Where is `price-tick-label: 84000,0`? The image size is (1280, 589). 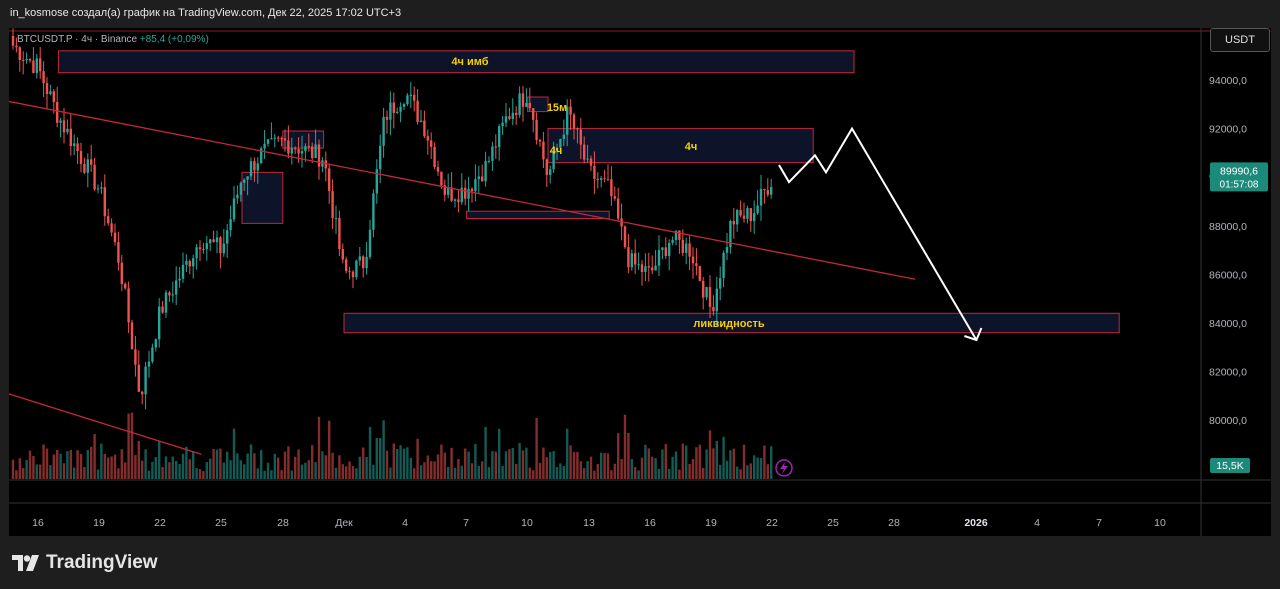 price-tick-label: 84000,0 is located at coordinates (1228, 324).